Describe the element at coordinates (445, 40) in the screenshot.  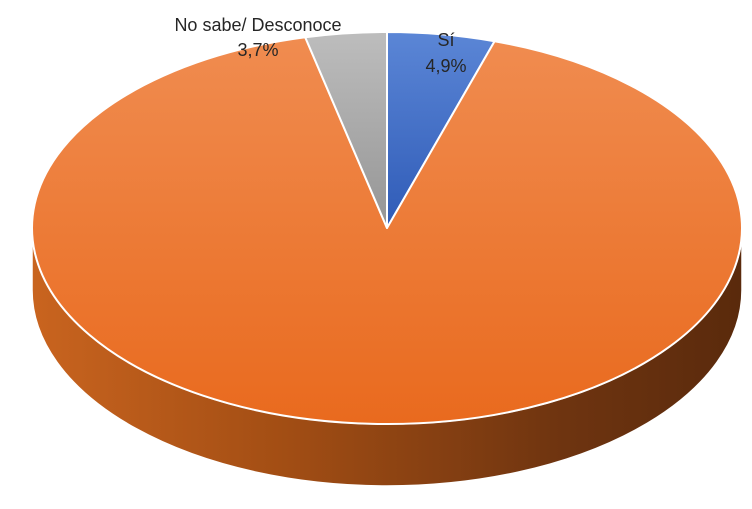
I see `data-label-si-name: Sí` at that location.